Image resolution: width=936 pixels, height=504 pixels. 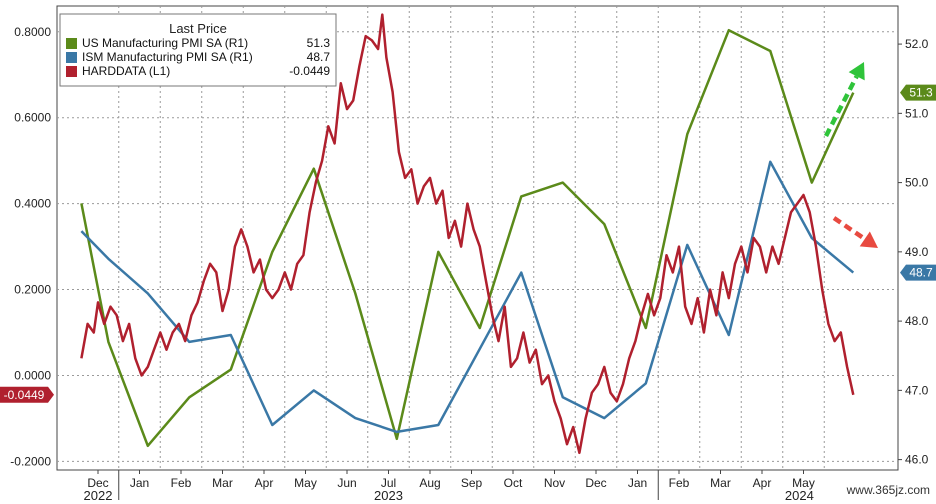 I want to click on right-axis-ticks: 52.0 51.0 50.0 49.0 48.0 47.0 46.0, so click(x=913, y=252).